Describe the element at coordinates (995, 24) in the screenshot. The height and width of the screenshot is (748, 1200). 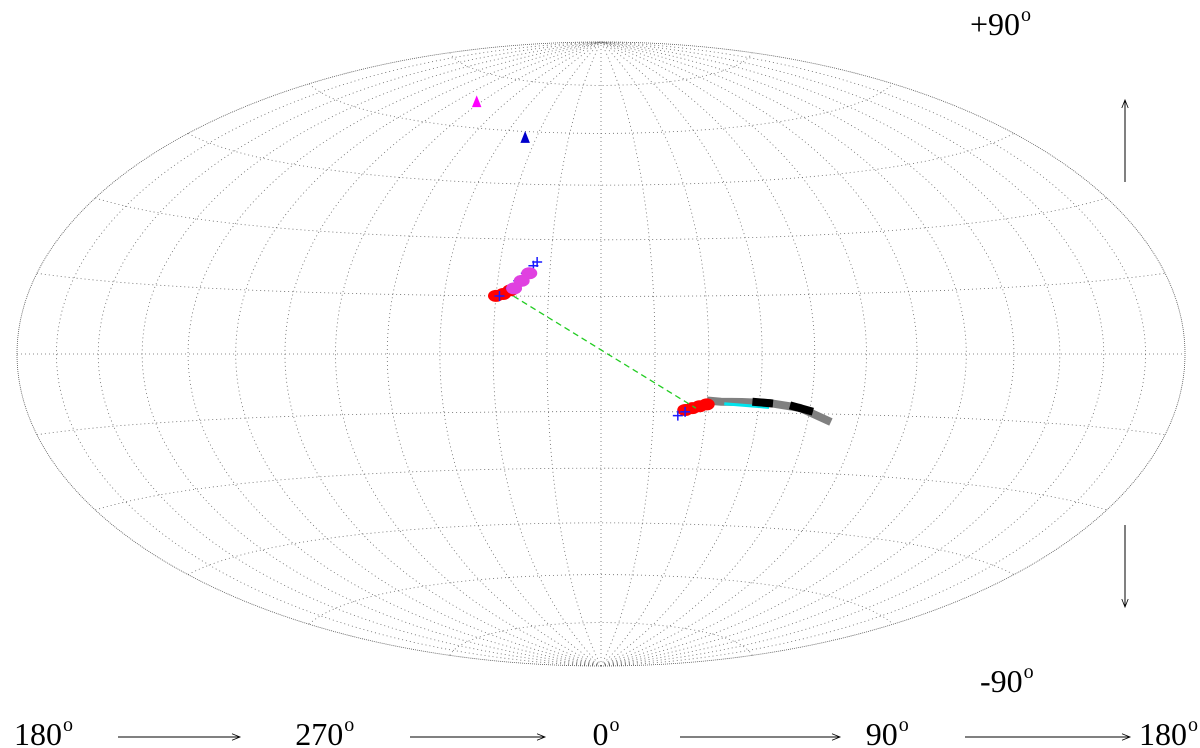
I see `tick-label: +90` at that location.